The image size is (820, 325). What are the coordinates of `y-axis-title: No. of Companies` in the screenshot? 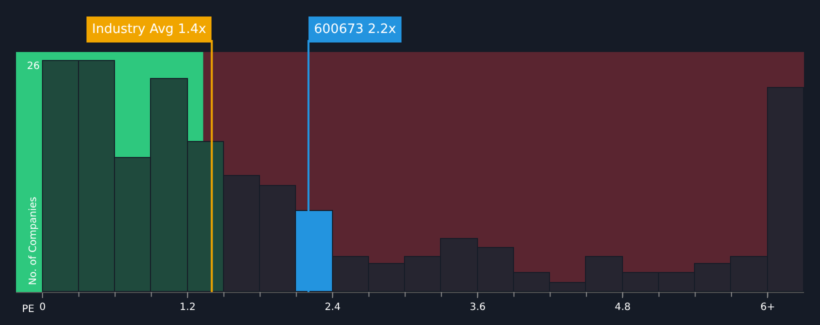 It's located at (33, 241).